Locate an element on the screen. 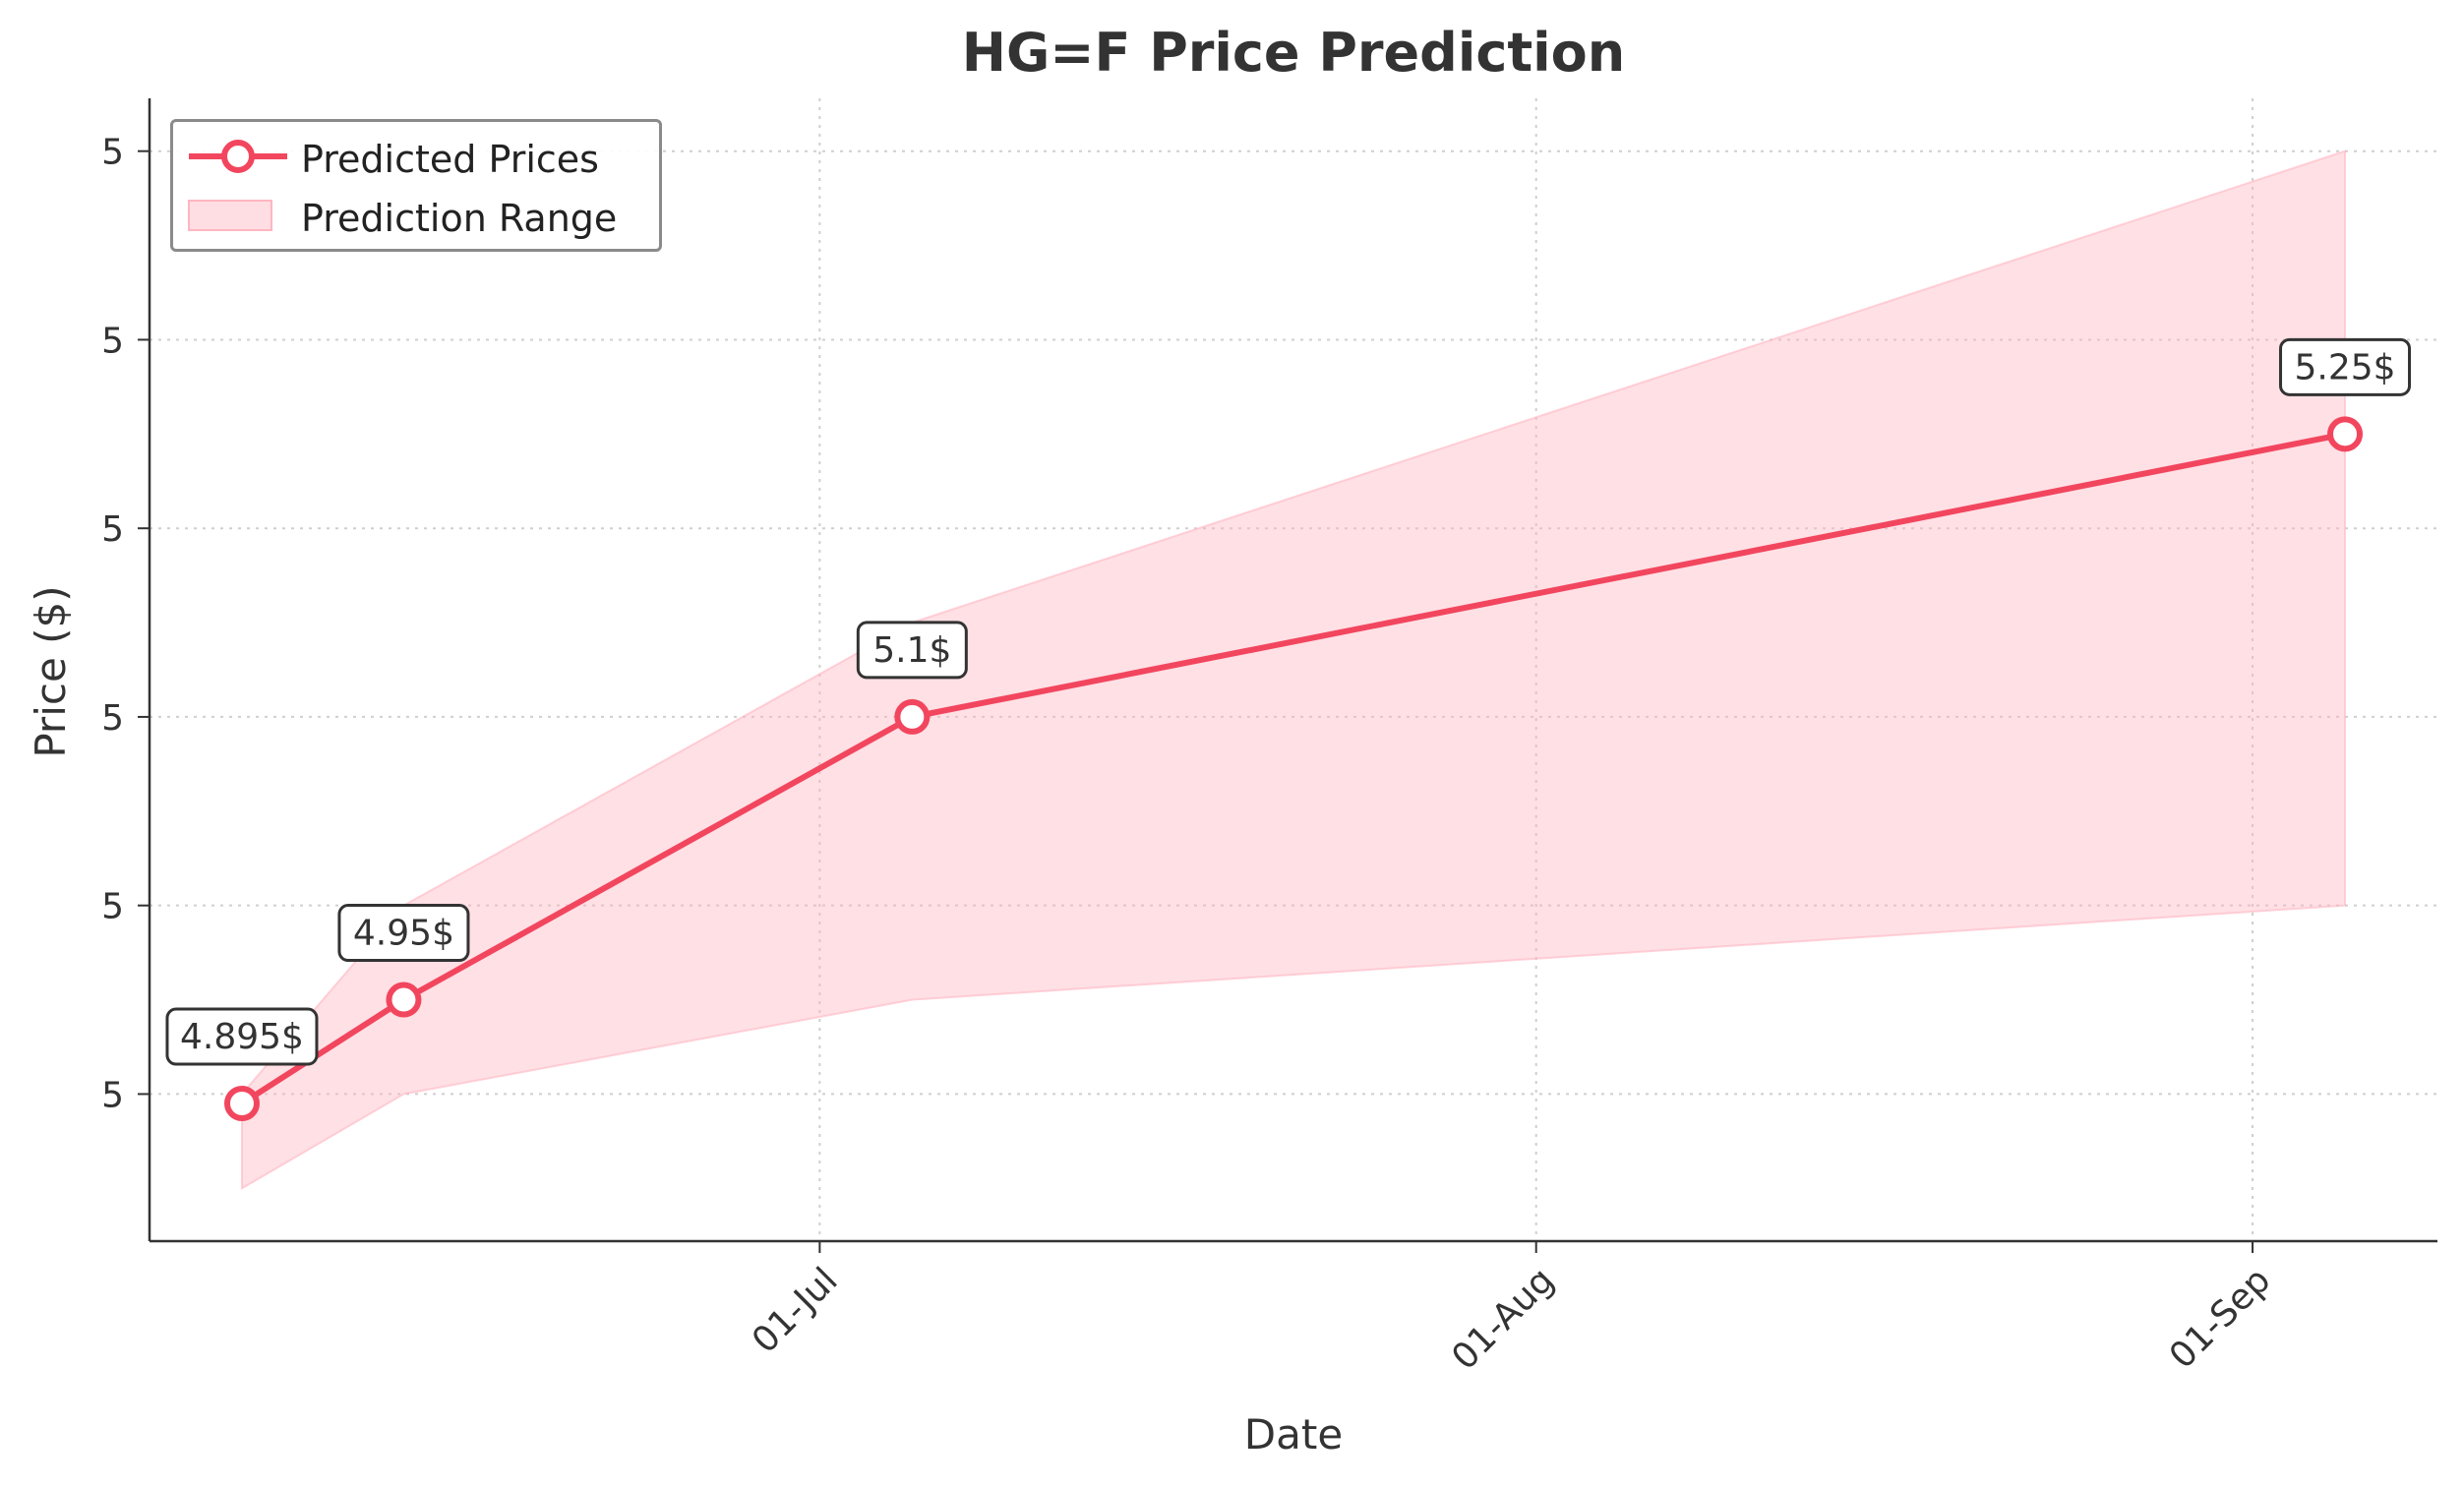 The width and height of the screenshot is (2464, 1488). legend-item-predicted-prices: Predicted Prices is located at coordinates (416, 156).